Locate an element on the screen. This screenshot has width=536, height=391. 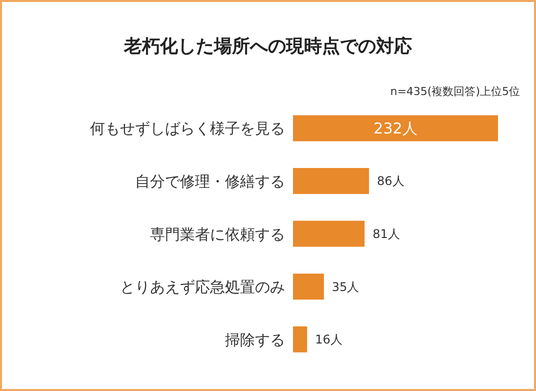
data-label: 81人 is located at coordinates (386, 234).